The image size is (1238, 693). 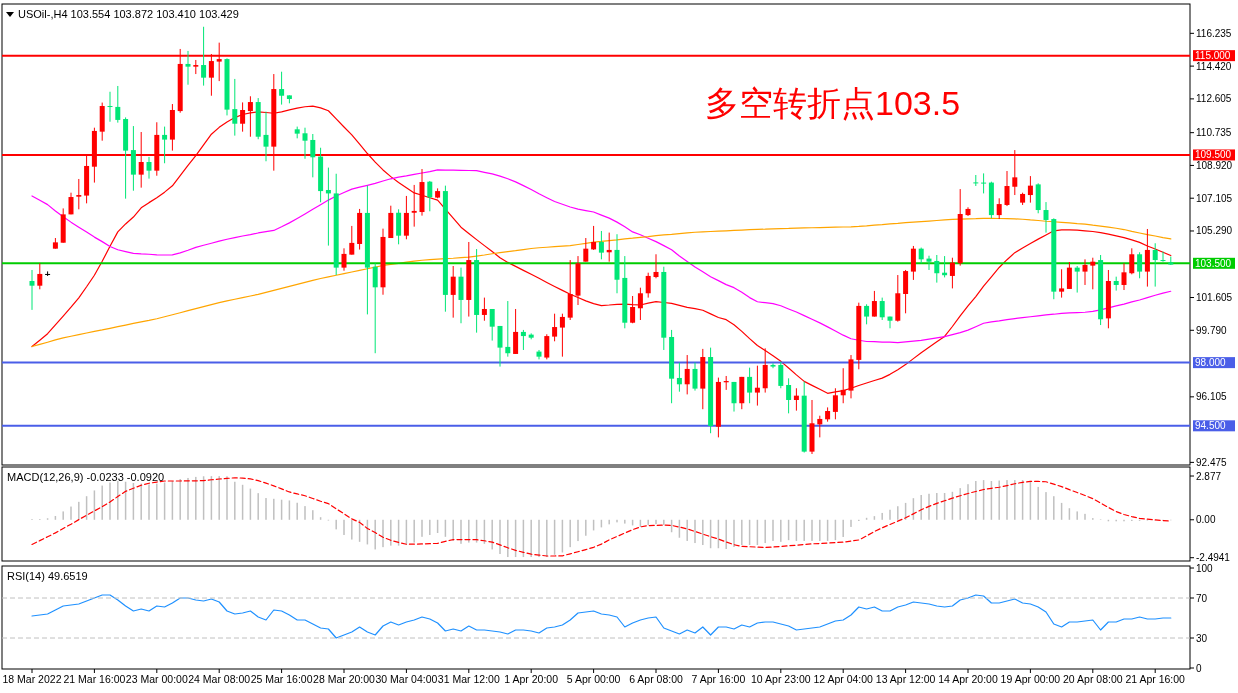 What do you see at coordinates (1213, 56) in the screenshot?
I see `ref-line-label: 115.000` at bounding box center [1213, 56].